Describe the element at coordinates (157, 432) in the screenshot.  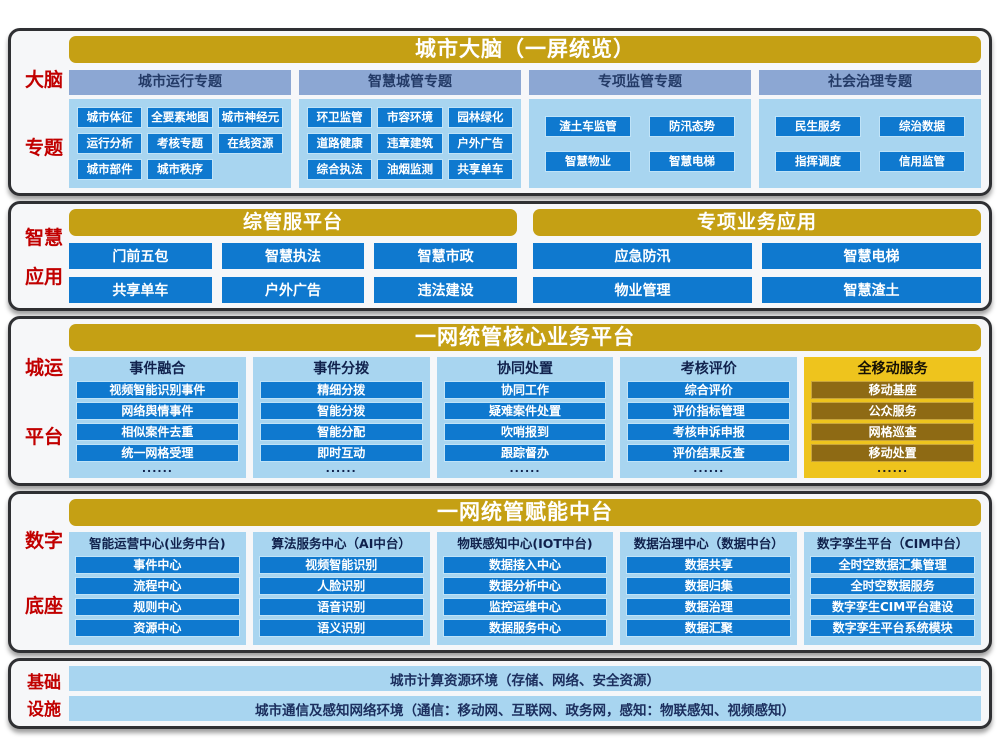
I see `core-business-item: 相似案件去重` at that location.